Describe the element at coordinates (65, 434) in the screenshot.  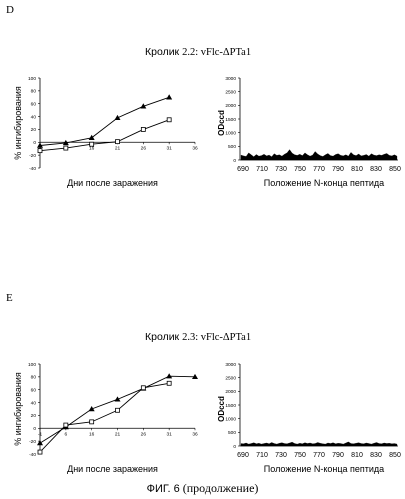
I see `x-tick-label: 6` at that location.